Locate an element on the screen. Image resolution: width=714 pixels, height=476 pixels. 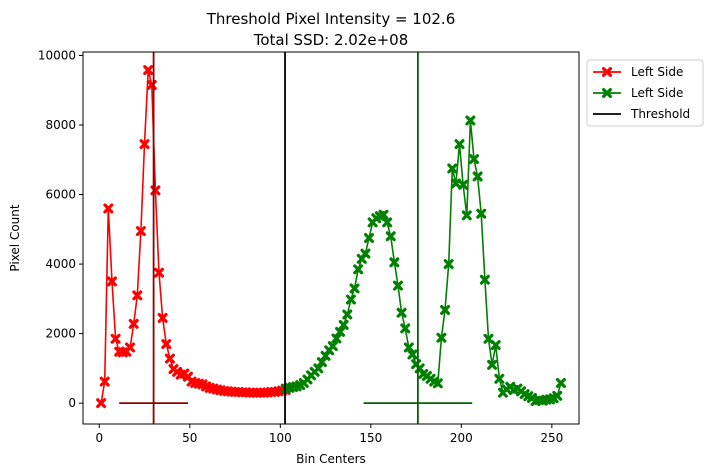
chart-subtitle: Total SSD: 2.02e+08 is located at coordinates (331, 40).